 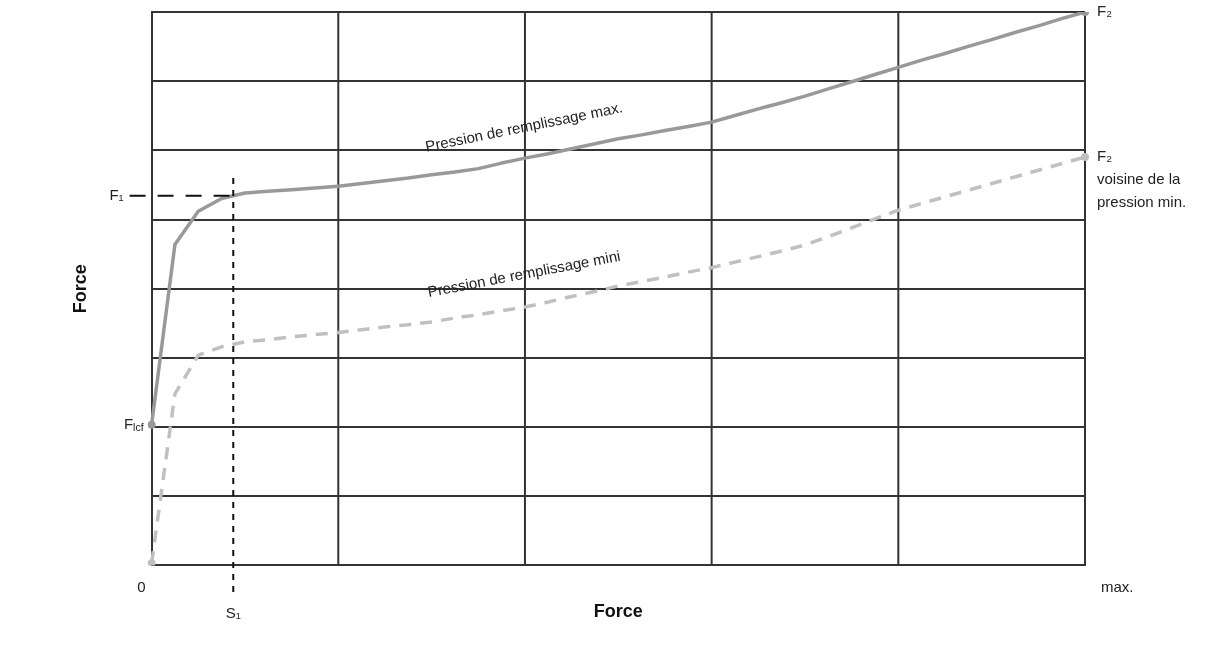 What do you see at coordinates (524, 273) in the screenshot?
I see `text: Pression de remplissage mini` at bounding box center [524, 273].